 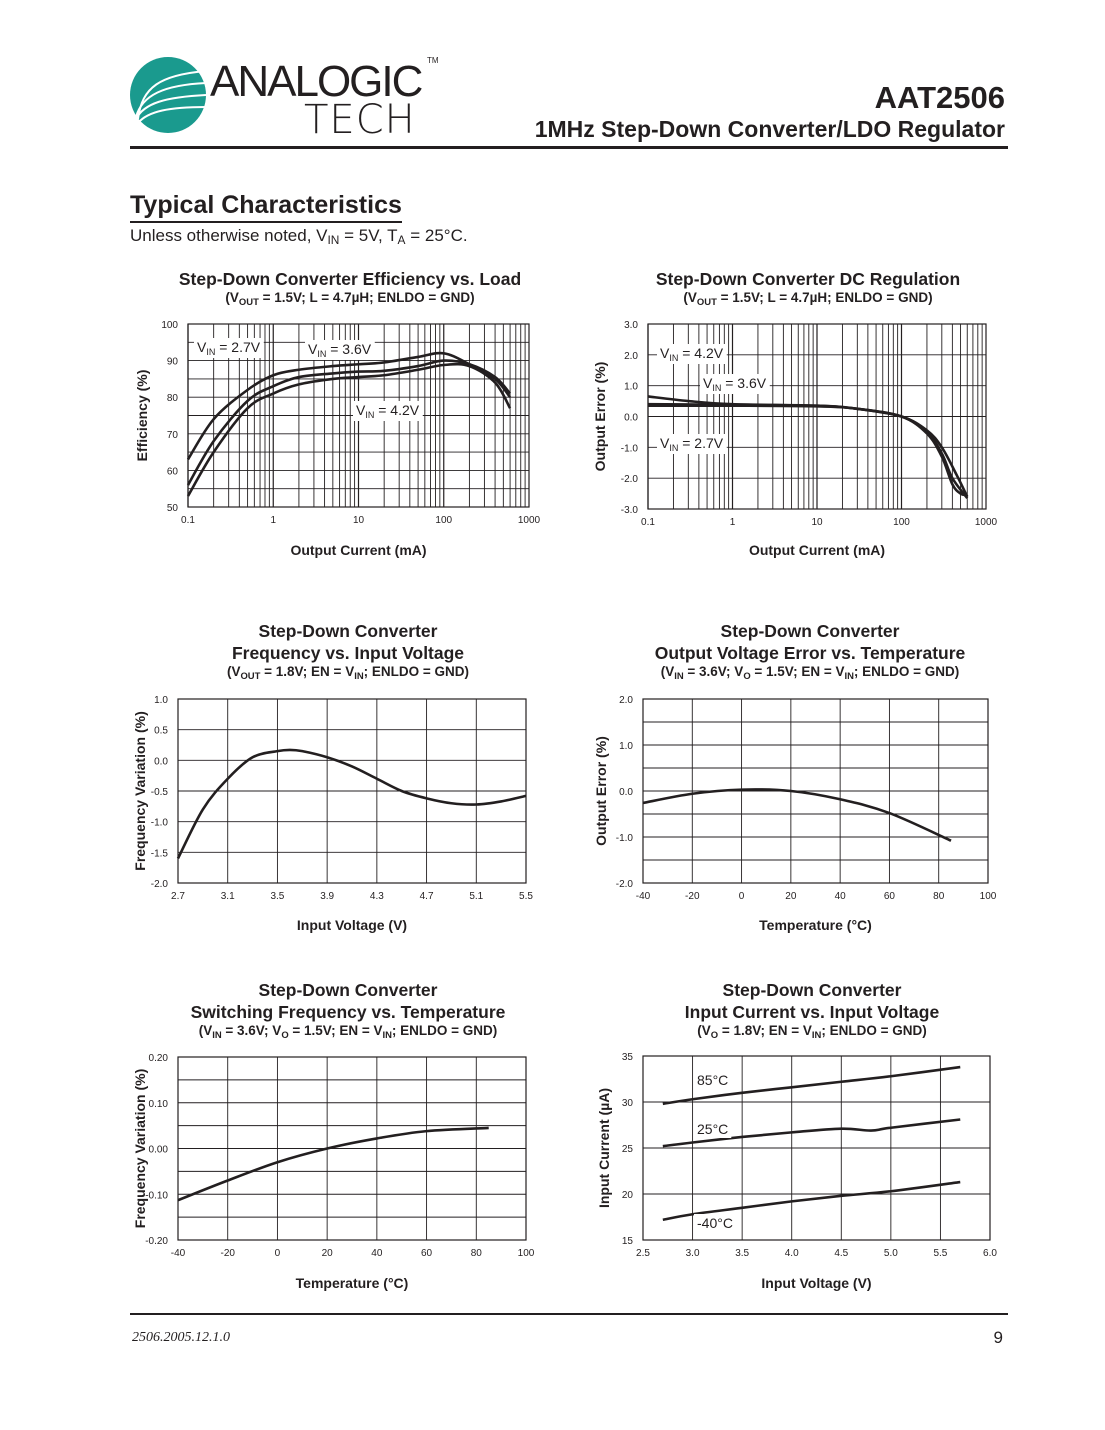 What do you see at coordinates (569, 1314) in the screenshot?
I see `footer-rule` at bounding box center [569, 1314].